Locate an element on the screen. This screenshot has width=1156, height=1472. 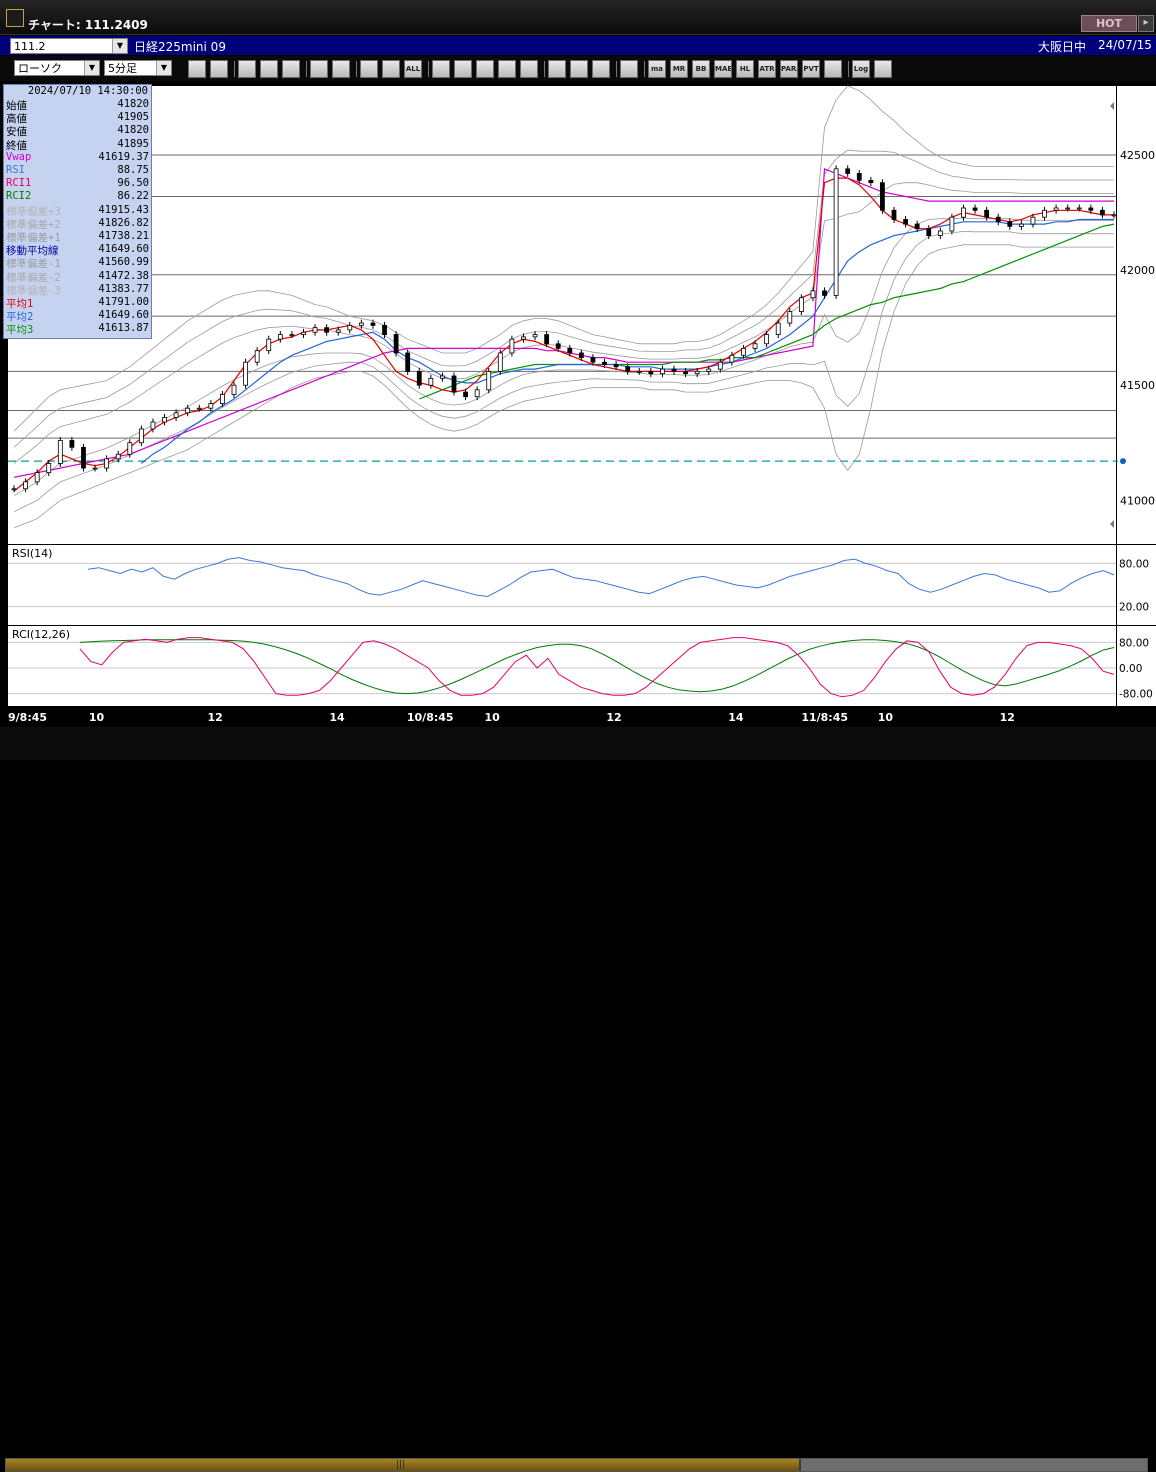
trash-button is located at coordinates (557, 69).